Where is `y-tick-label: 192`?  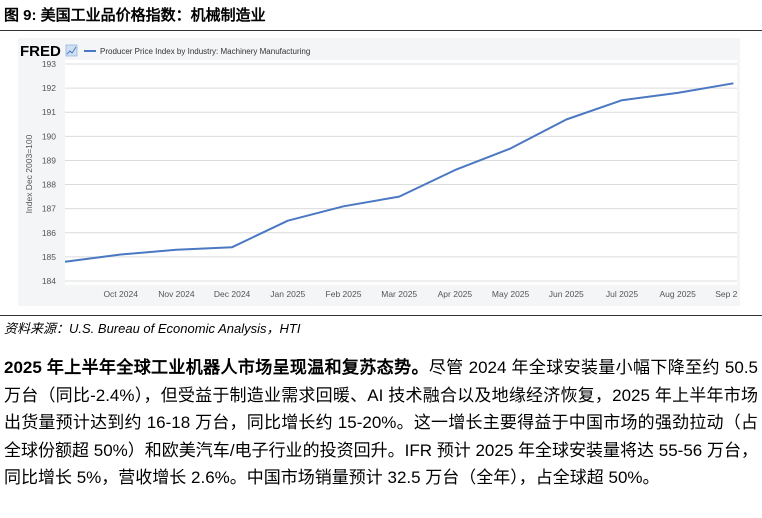 y-tick-label: 192 is located at coordinates (49, 88).